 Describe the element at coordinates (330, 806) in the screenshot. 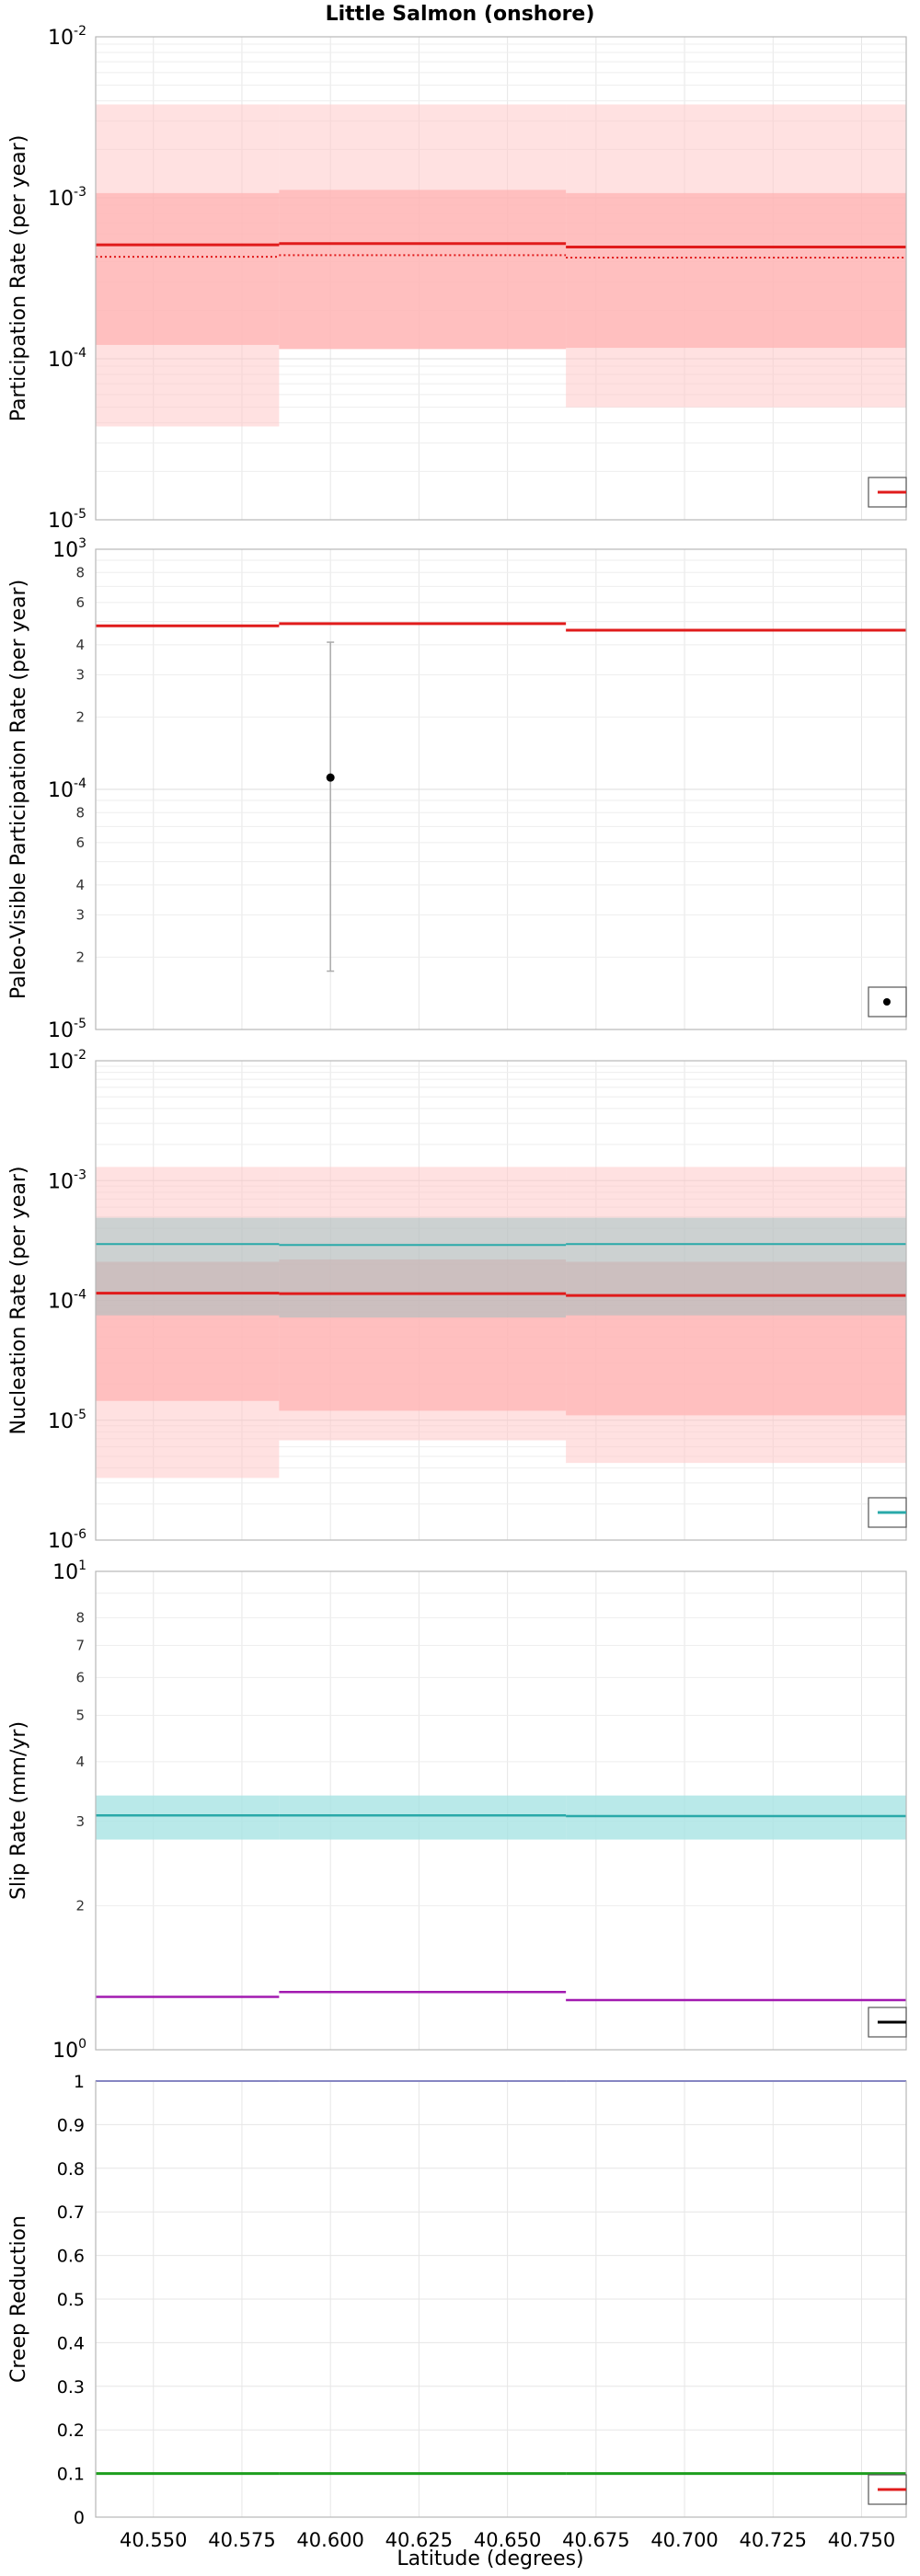

I see `data-point` at that location.